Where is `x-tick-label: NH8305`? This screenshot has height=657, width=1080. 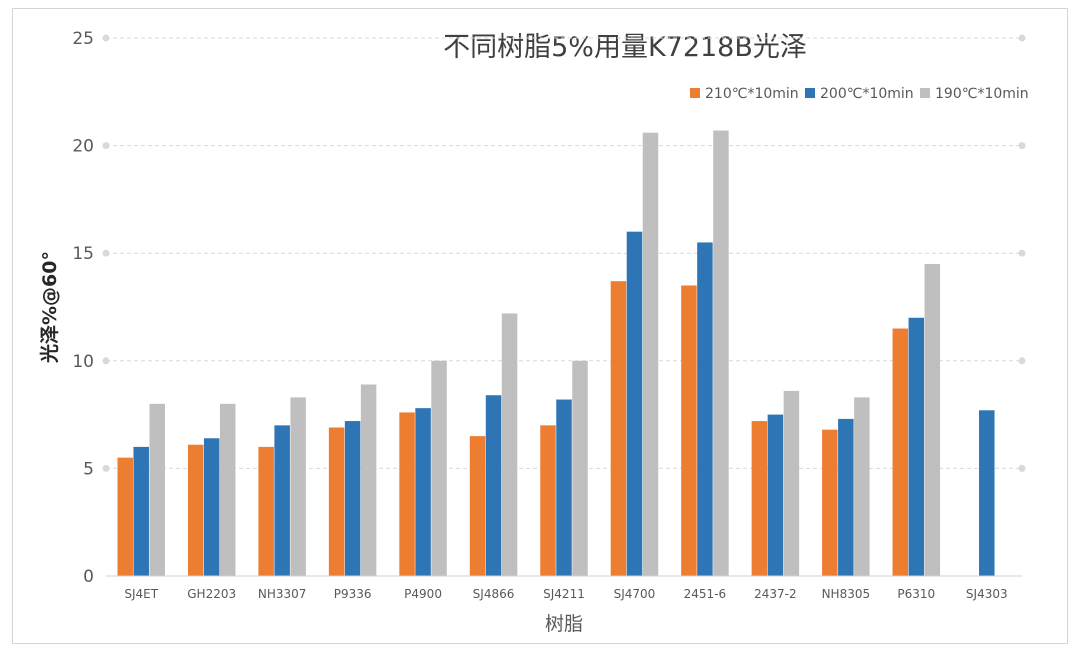
x-tick-label: NH8305 is located at coordinates (846, 594).